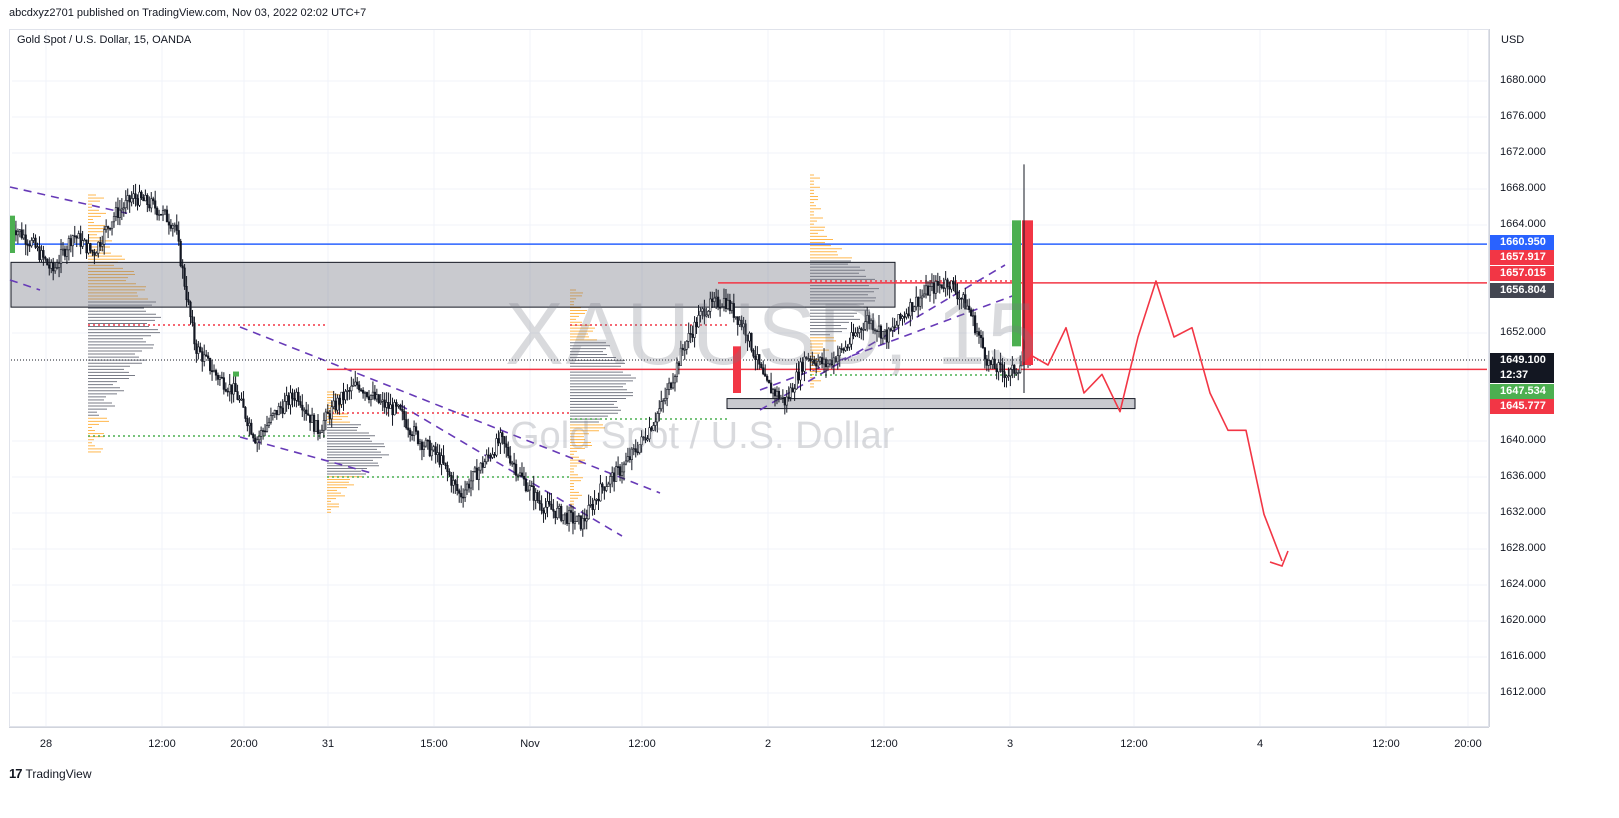  Describe the element at coordinates (104, 40) in the screenshot. I see `symbol-title: Gold Spot / U.S. Dollar, 15, OANDA` at that location.